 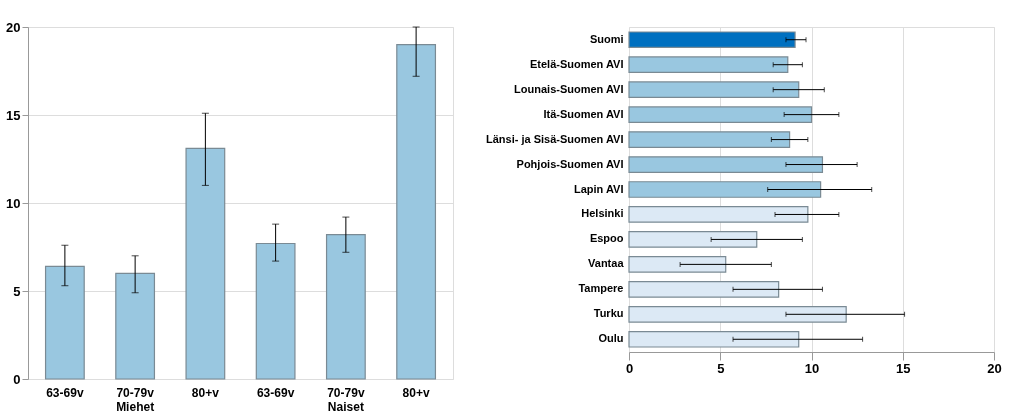 What do you see at coordinates (812, 368) in the screenshot?
I see `x-tick-label: 10` at bounding box center [812, 368].